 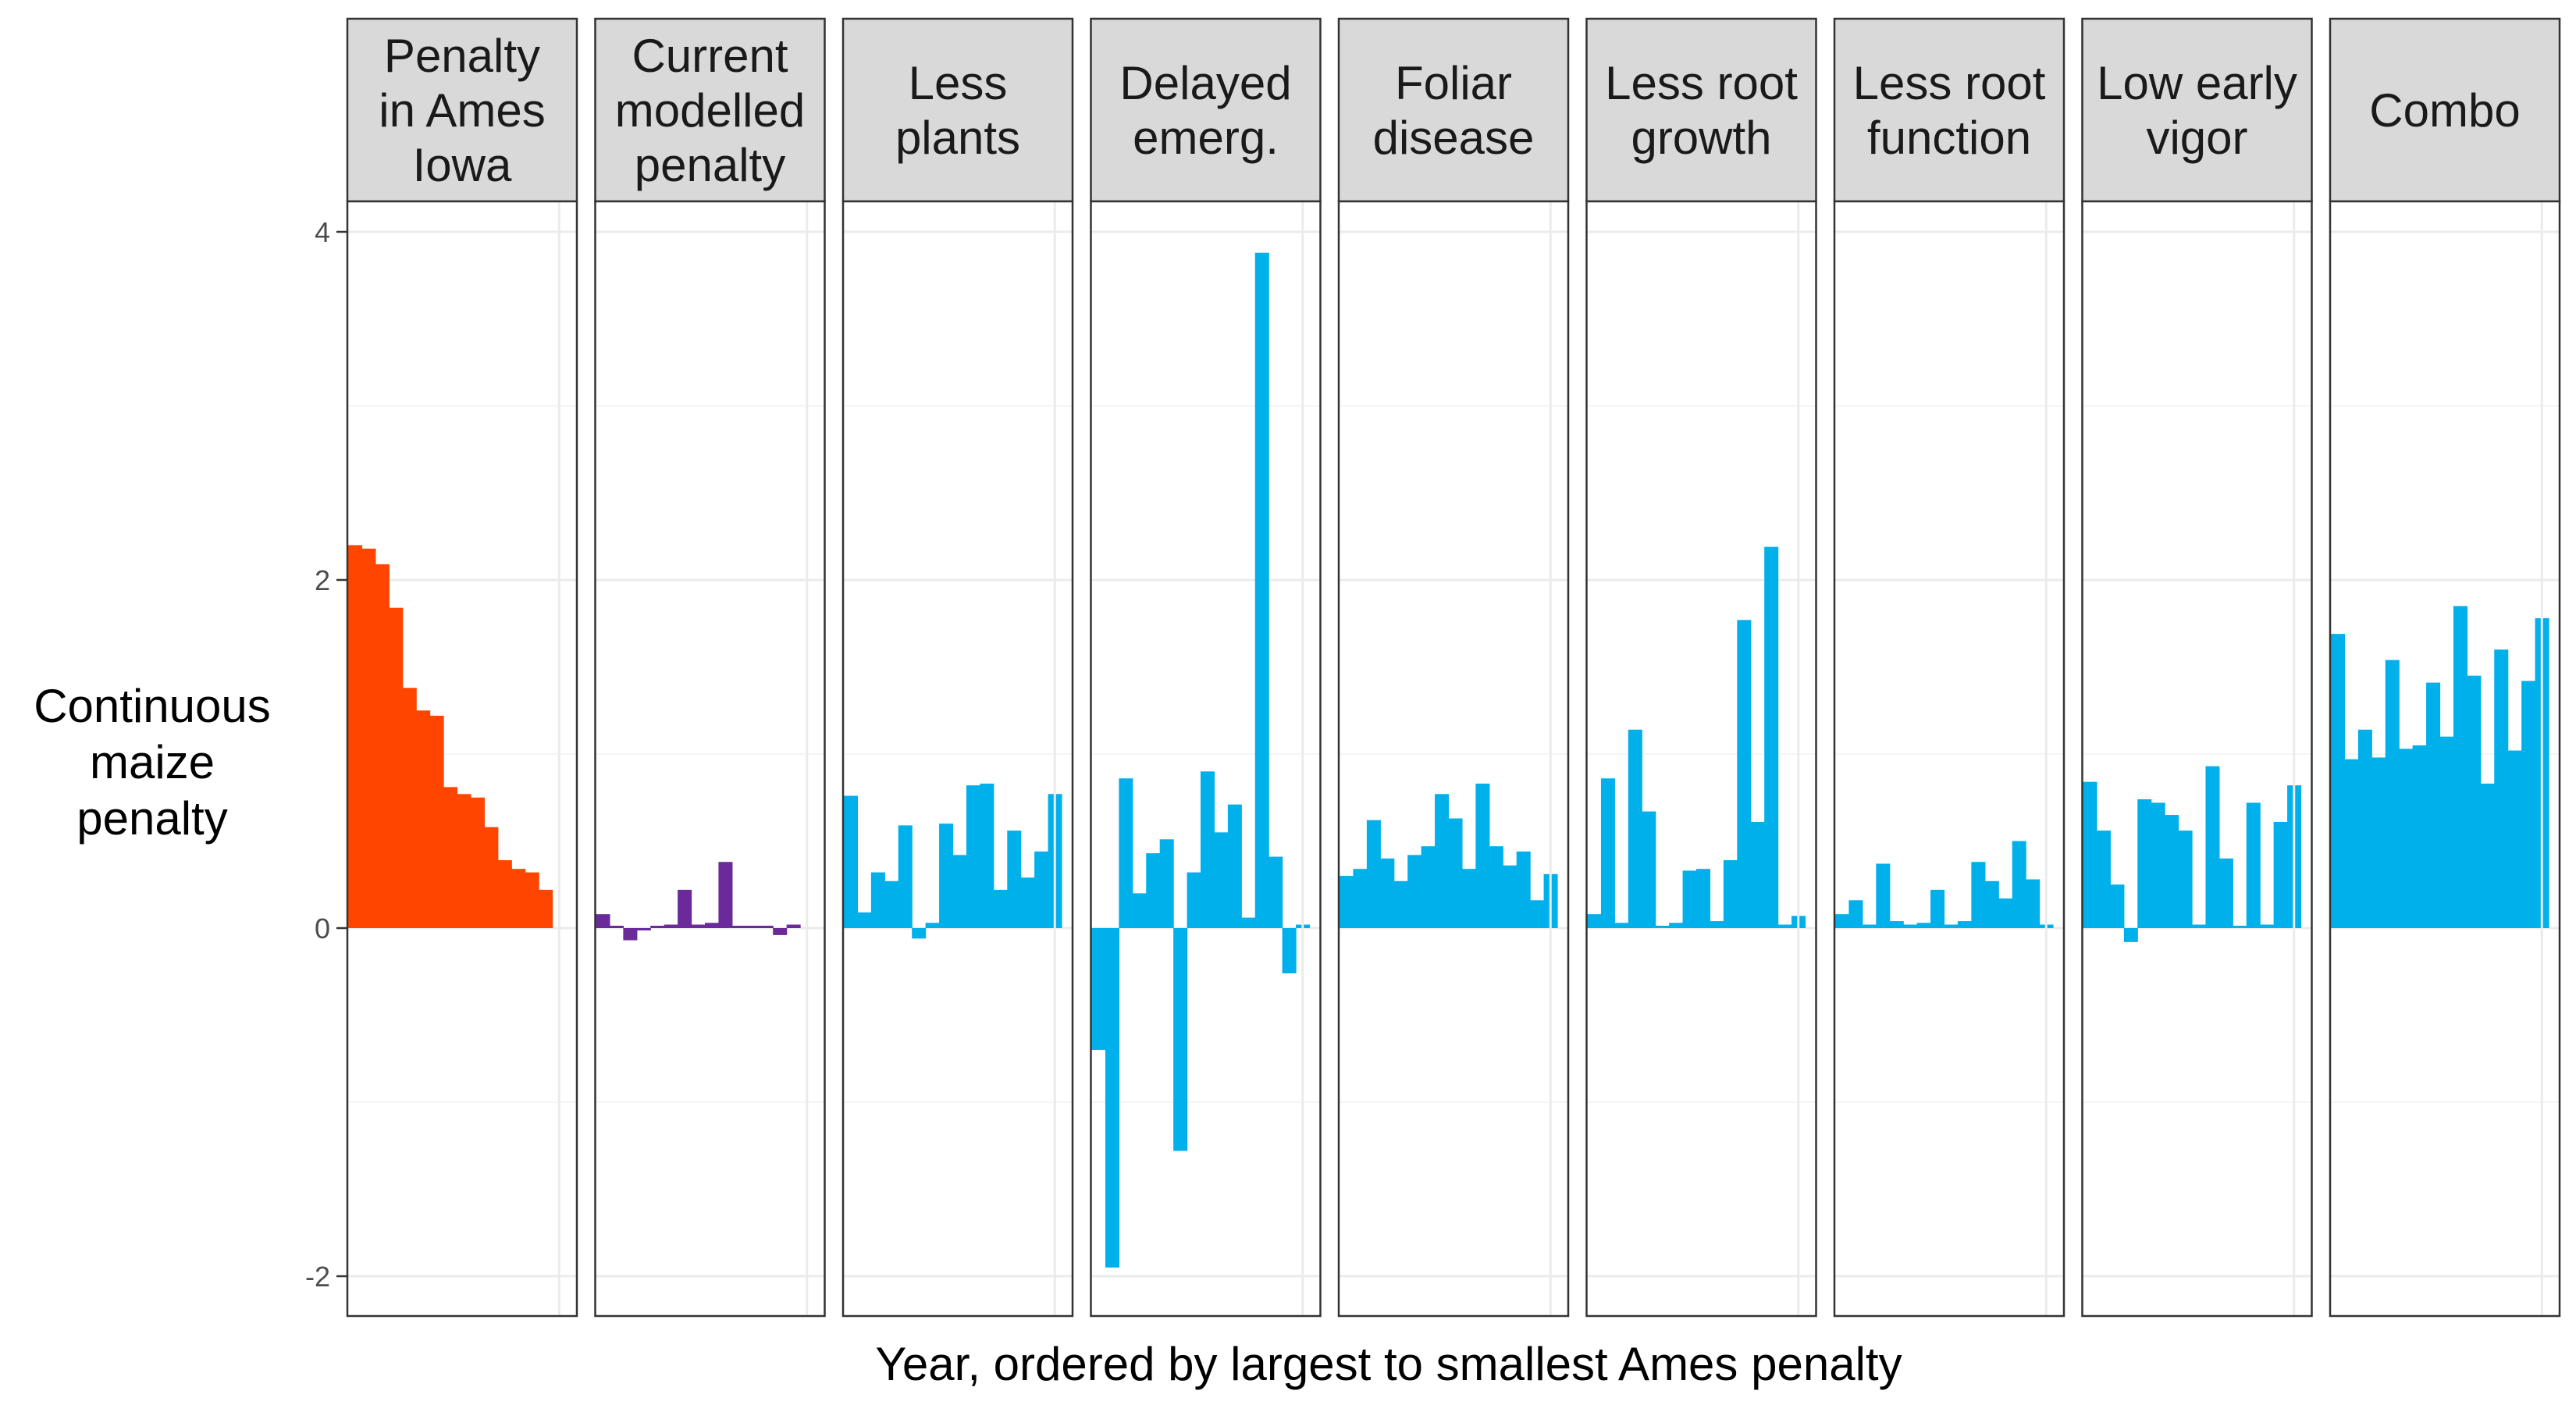 I want to click on facet-title: in Ames, so click(x=462, y=111).